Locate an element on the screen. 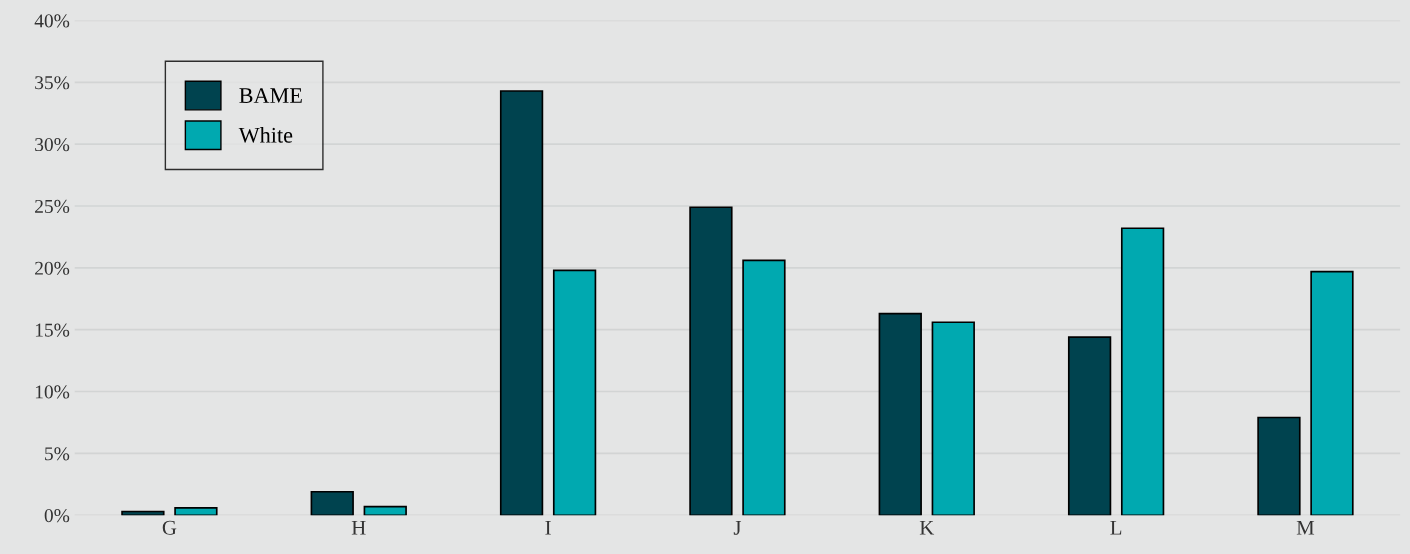 This screenshot has height=554, width=1410. x-tick-label: L is located at coordinates (1116, 527).